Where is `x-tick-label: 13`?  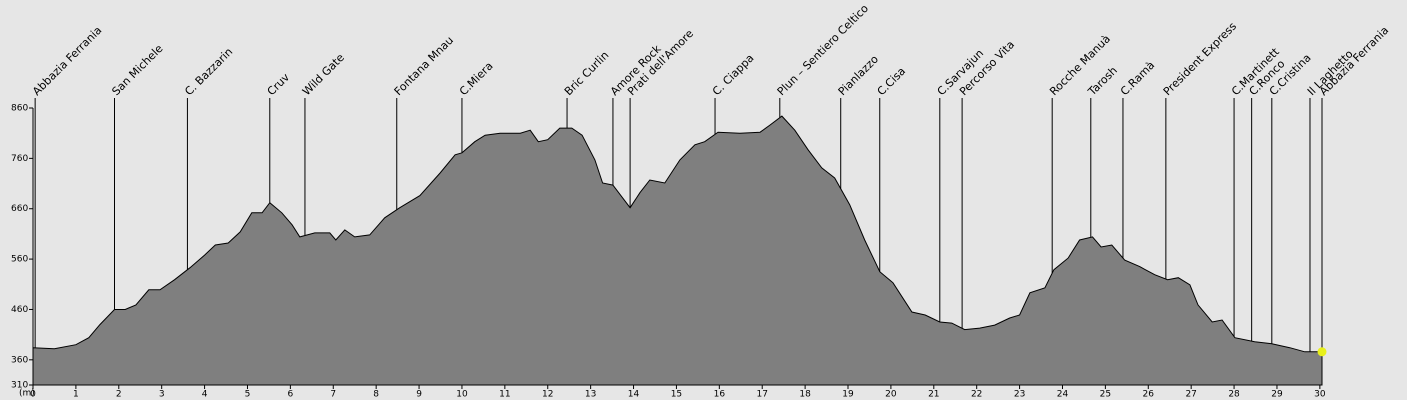 x-tick-label: 13 is located at coordinates (590, 395).